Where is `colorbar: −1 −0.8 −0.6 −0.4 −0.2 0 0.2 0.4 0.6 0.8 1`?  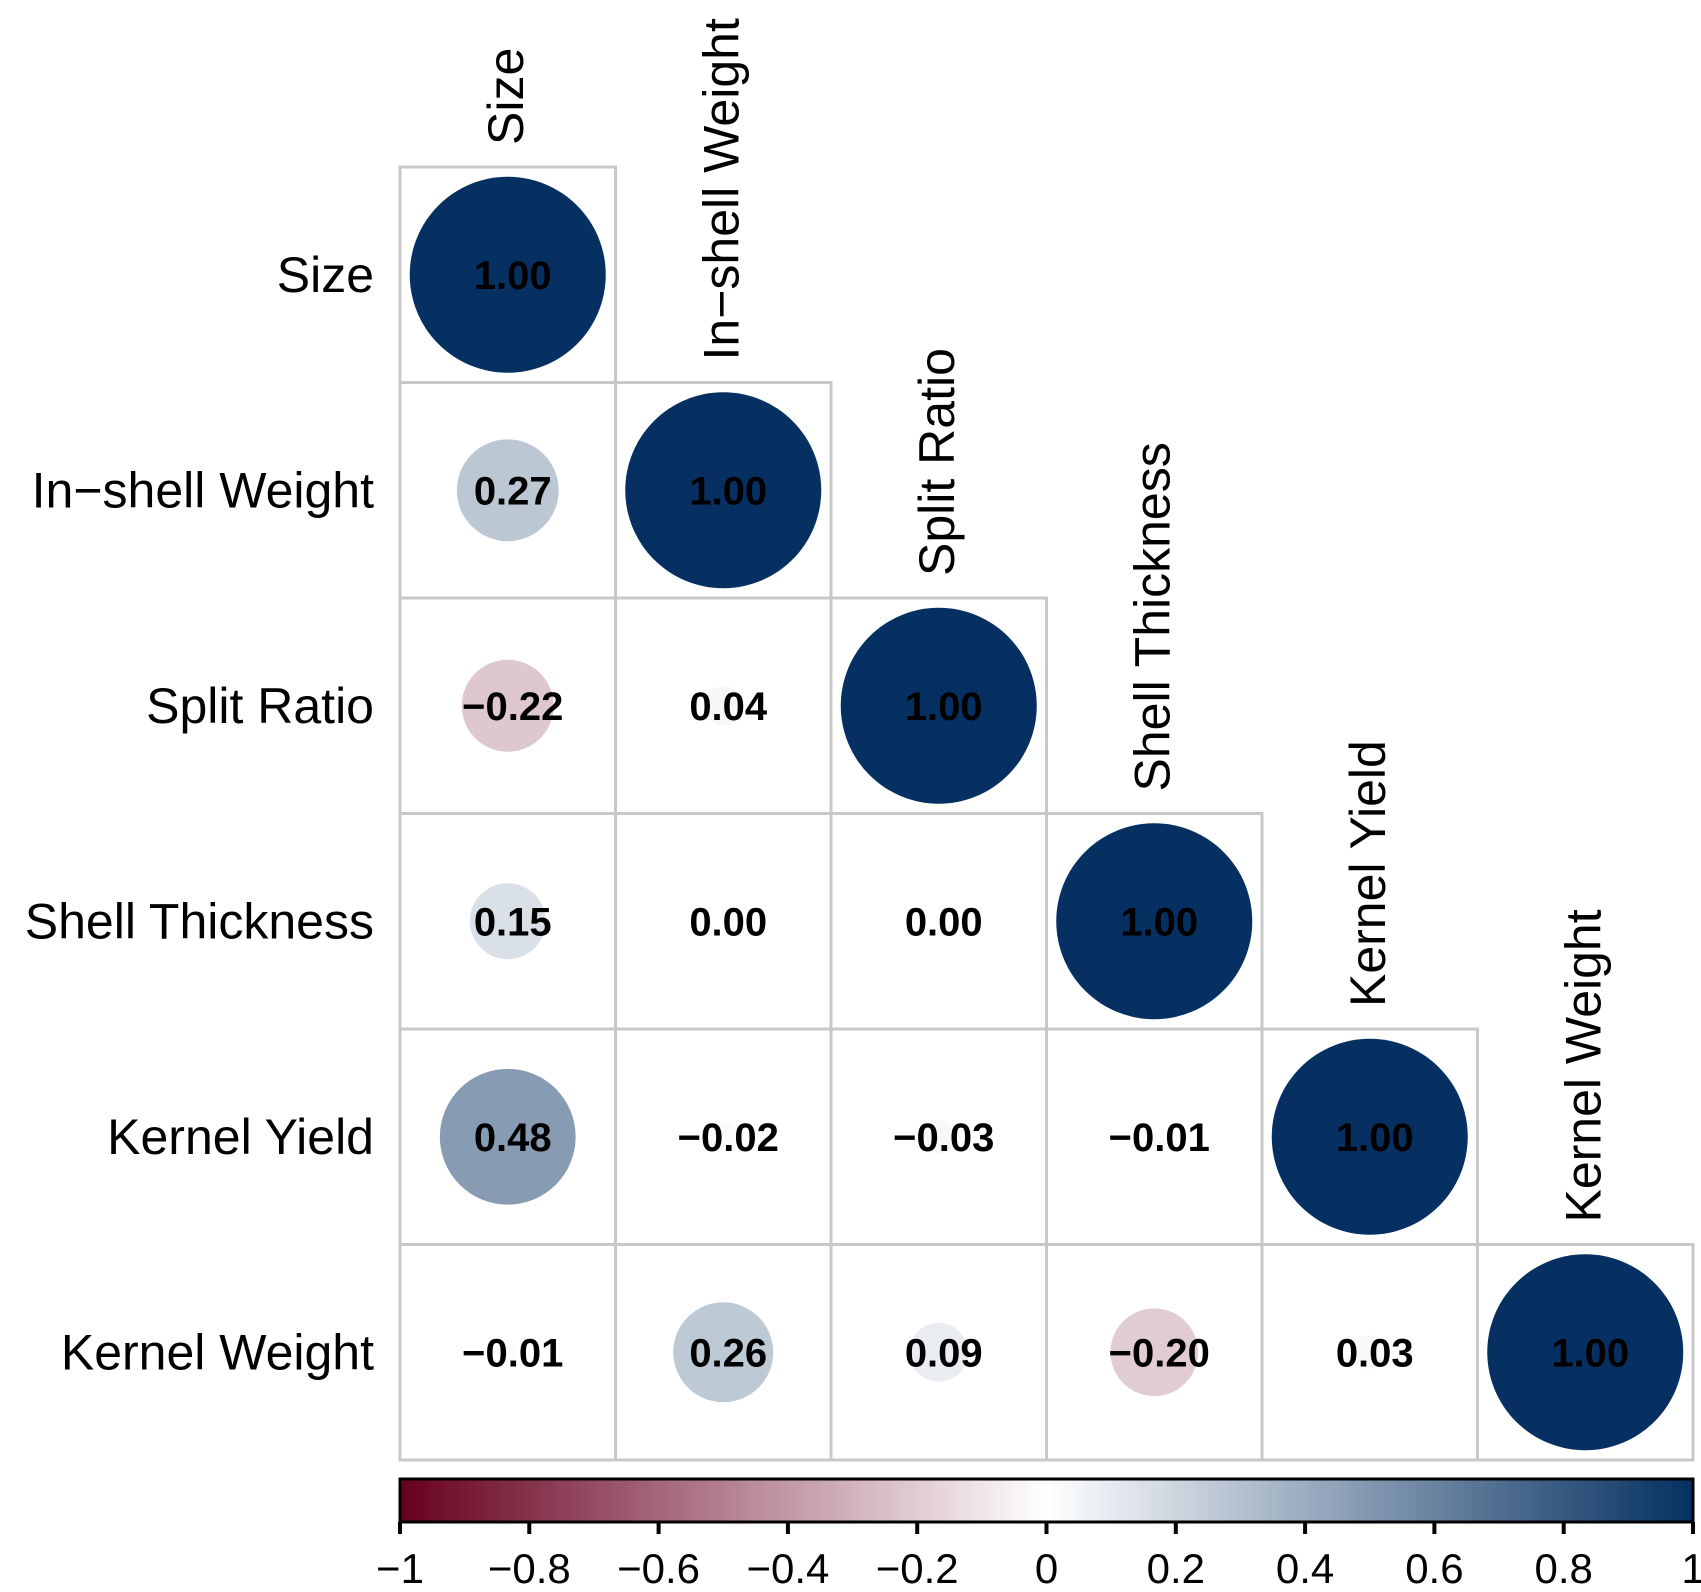 colorbar: −1 −0.8 −0.6 −0.4 −0.2 0 0.2 0.4 0.6 0.8 1 is located at coordinates (1038, 1534).